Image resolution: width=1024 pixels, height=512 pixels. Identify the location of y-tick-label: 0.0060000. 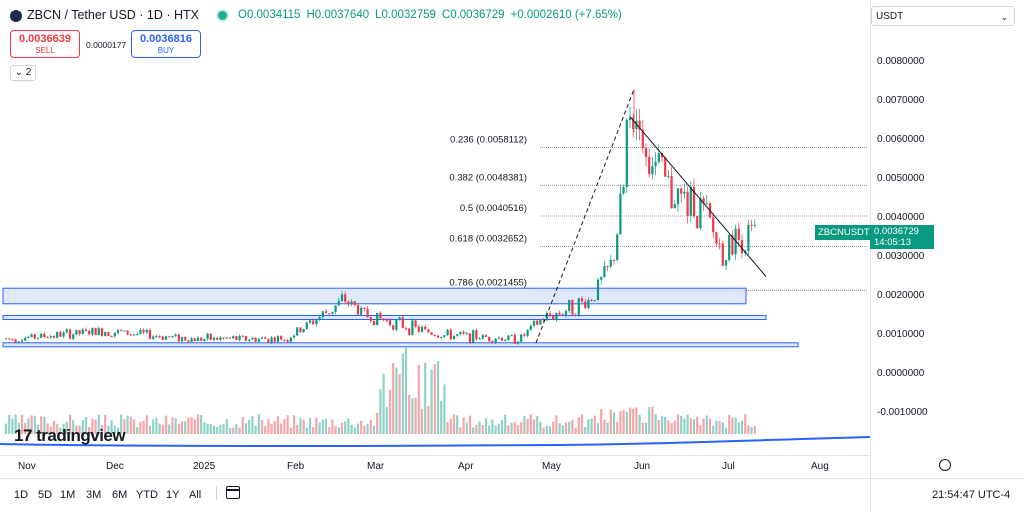
(901, 139).